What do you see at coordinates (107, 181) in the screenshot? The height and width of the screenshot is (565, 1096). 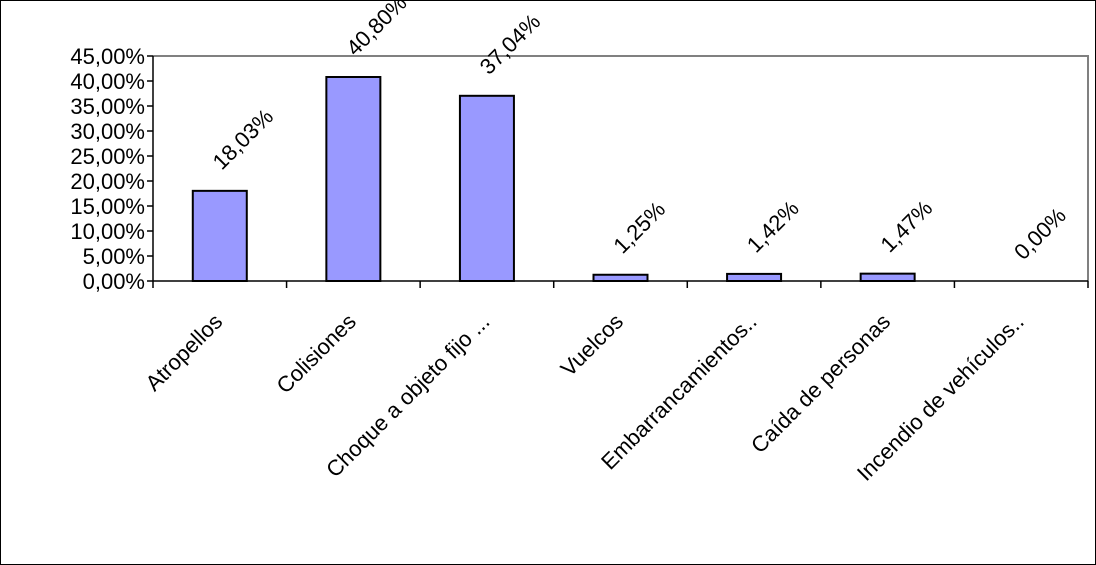 I see `y-tick-label: 20,00%` at bounding box center [107, 181].